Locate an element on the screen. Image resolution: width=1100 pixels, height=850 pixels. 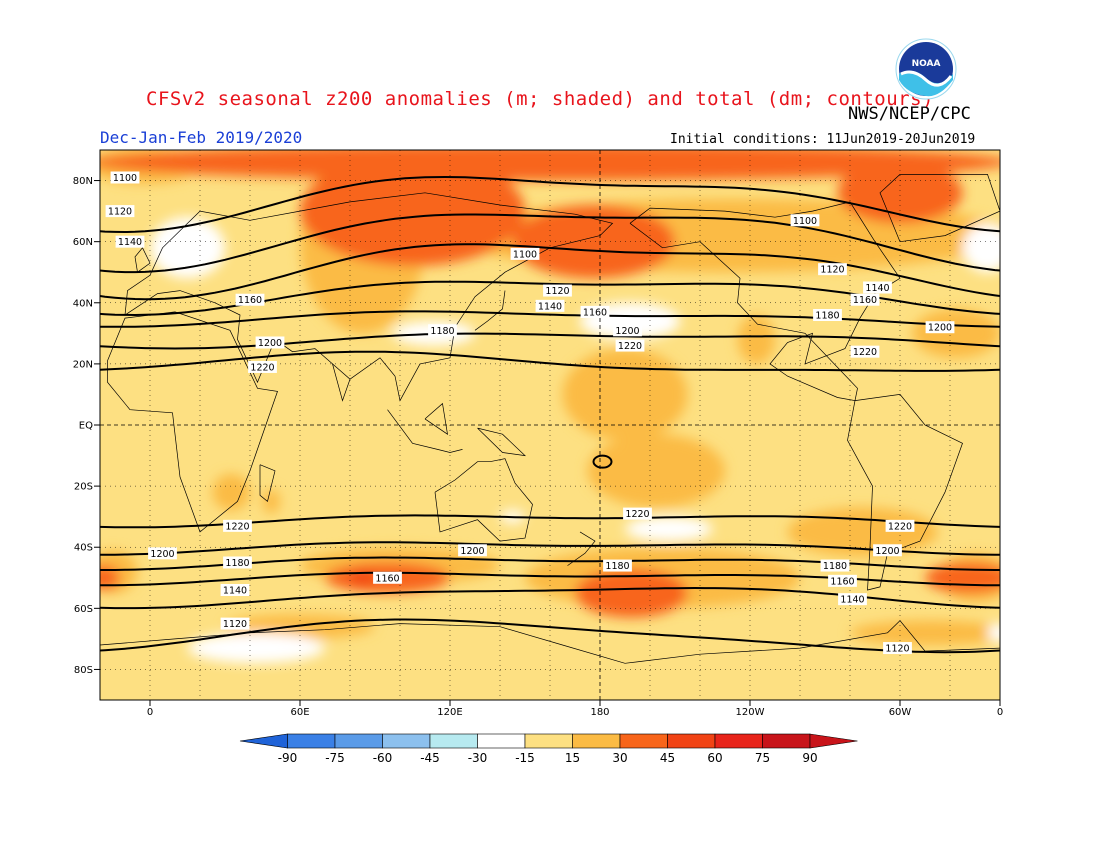
latitude-labels: 80N 60N 40N 20N EQ 20S 40S 60S 80S is located at coordinates (86, 426).